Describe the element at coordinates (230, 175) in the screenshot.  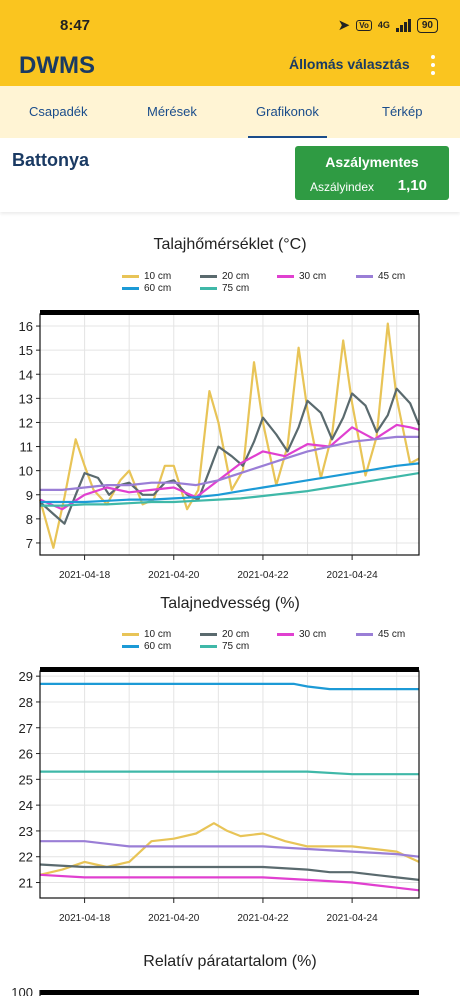
I see `station-header: Battonya Aszálymentes Aszályindex 1,10` at that location.